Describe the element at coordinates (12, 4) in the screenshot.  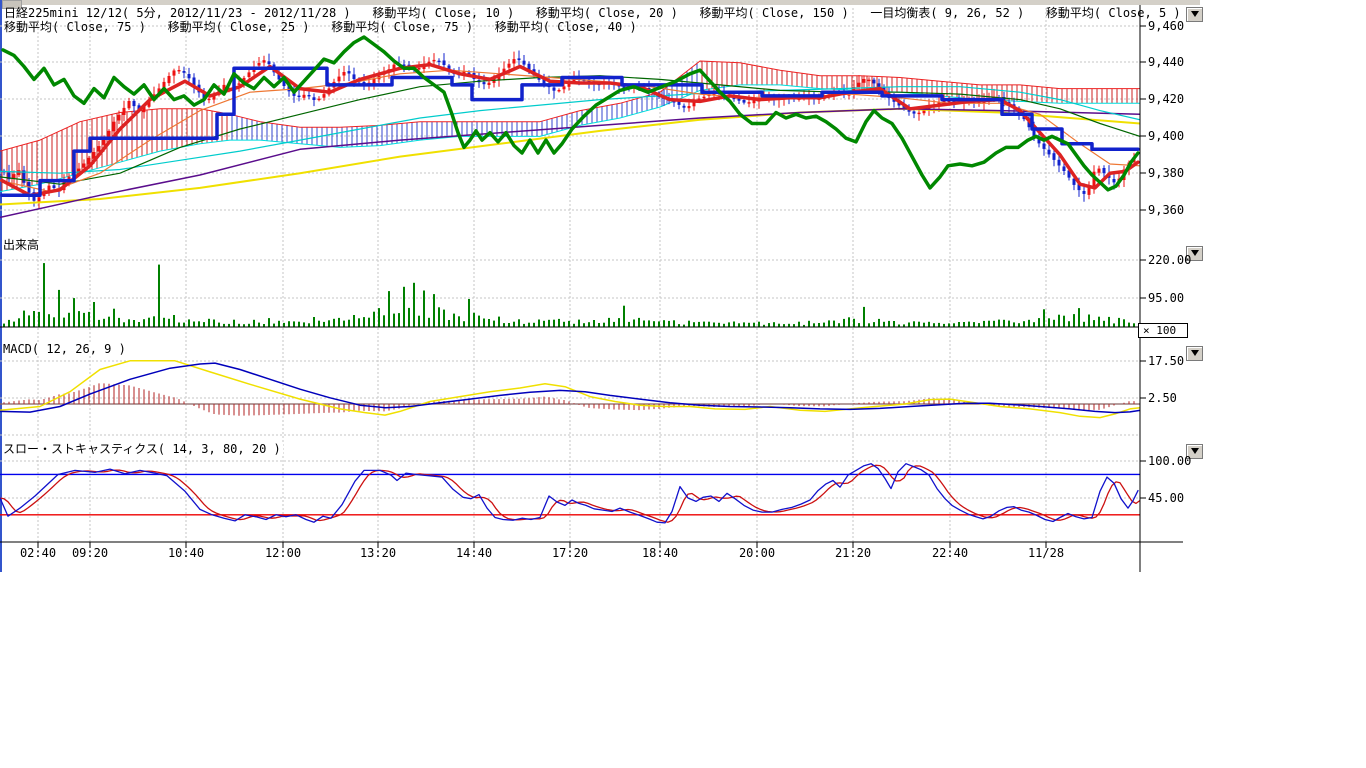
I see `toolbar-chip` at that location.